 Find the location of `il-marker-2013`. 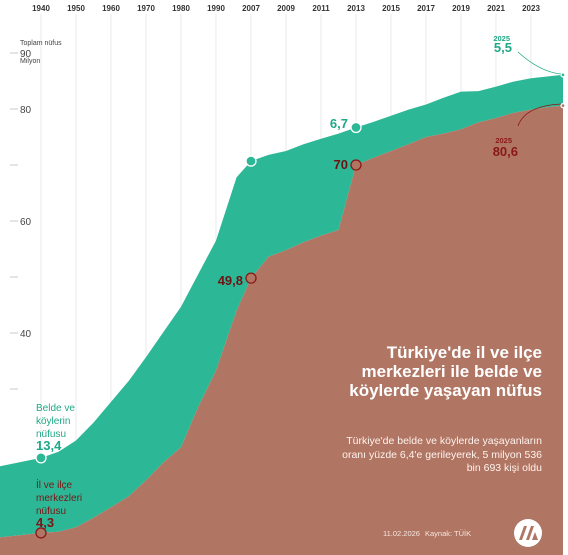

il-marker-2013 is located at coordinates (356, 165).